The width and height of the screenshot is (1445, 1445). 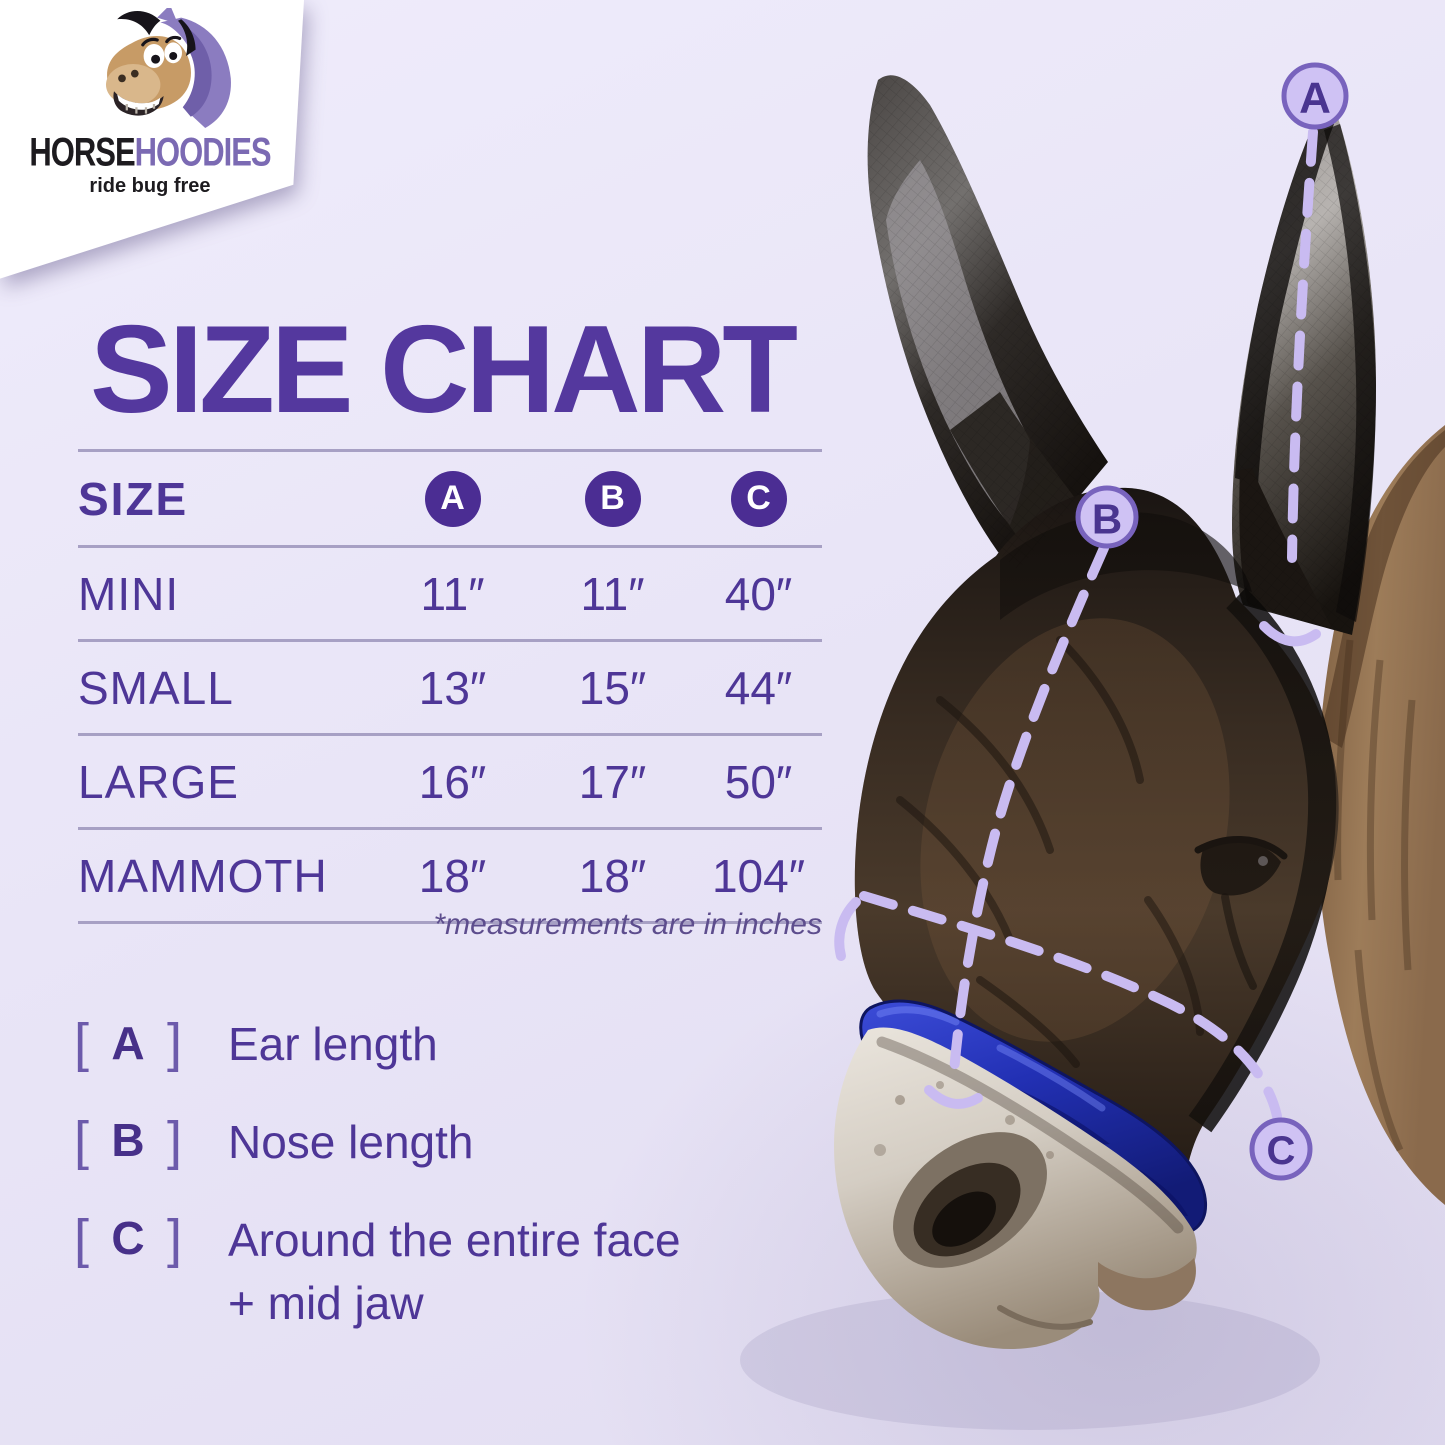 I want to click on table-row-mammoth: MAMMOTH 18″ 18″ 104″, so click(x=450, y=875).